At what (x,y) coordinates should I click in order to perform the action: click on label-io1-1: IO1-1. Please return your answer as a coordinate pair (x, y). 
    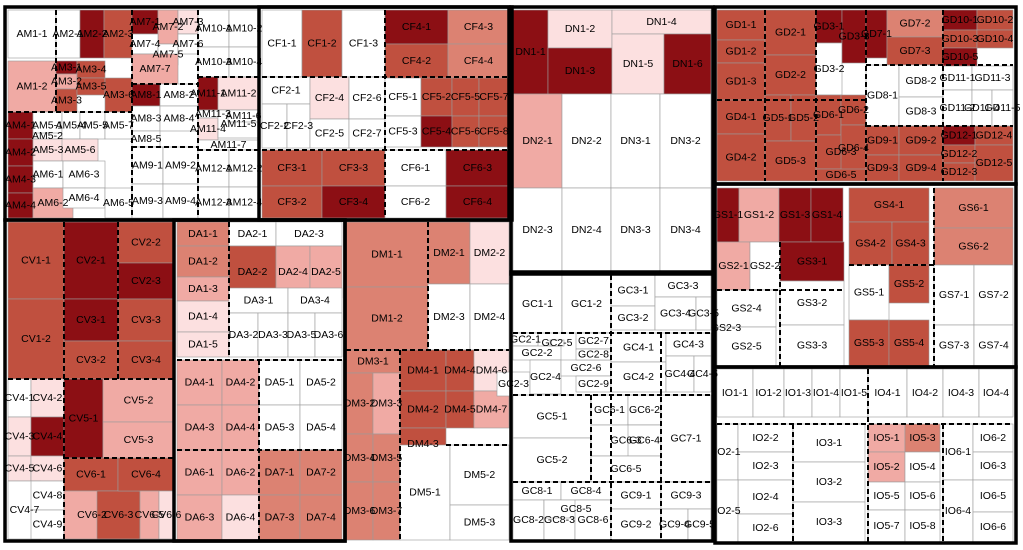
    Looking at the image, I should click on (735, 393).